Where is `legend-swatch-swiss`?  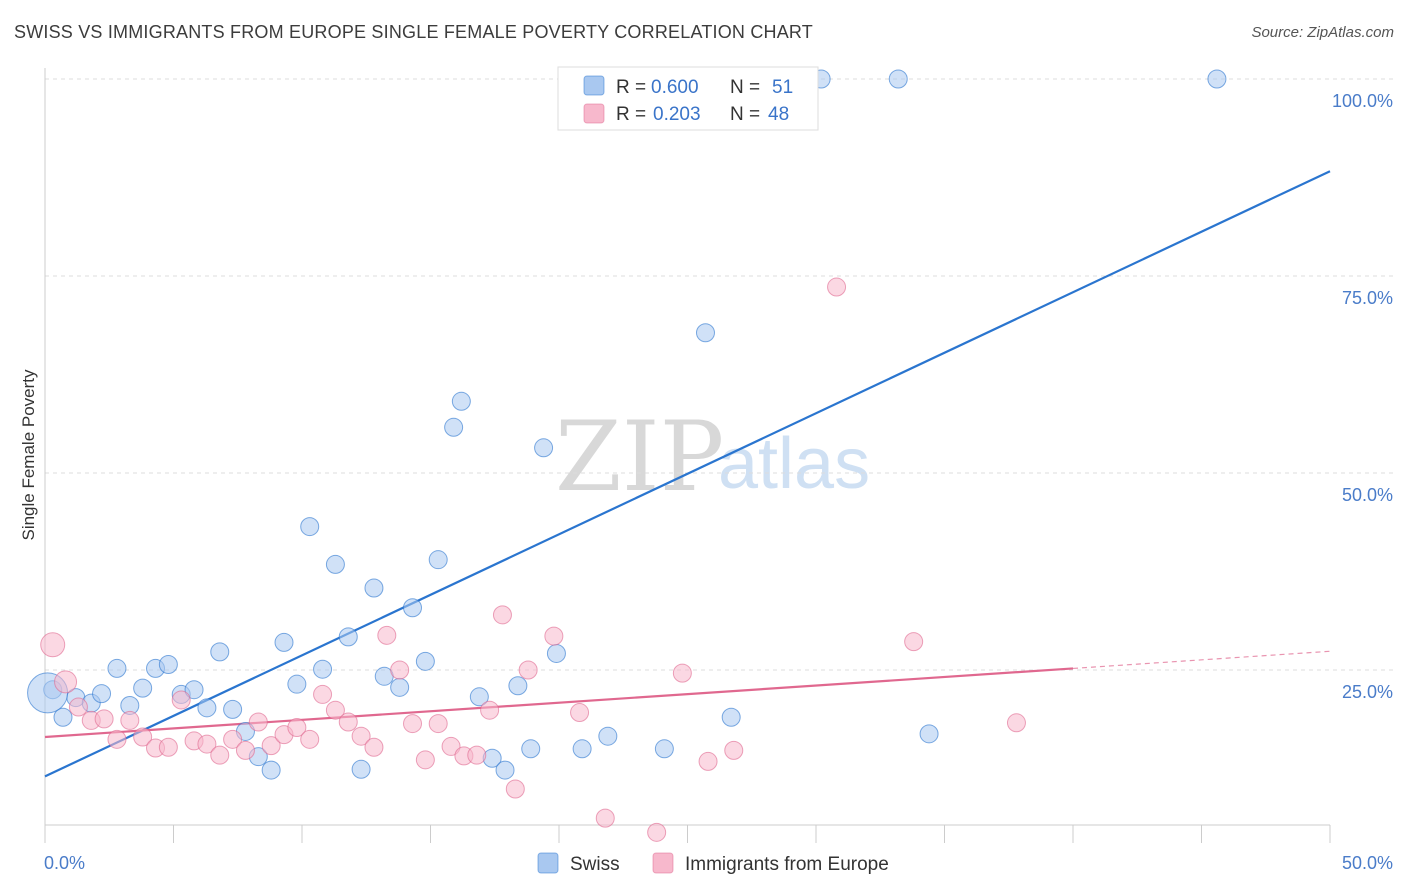
legend-swatch-swiss is located at coordinates (594, 85).